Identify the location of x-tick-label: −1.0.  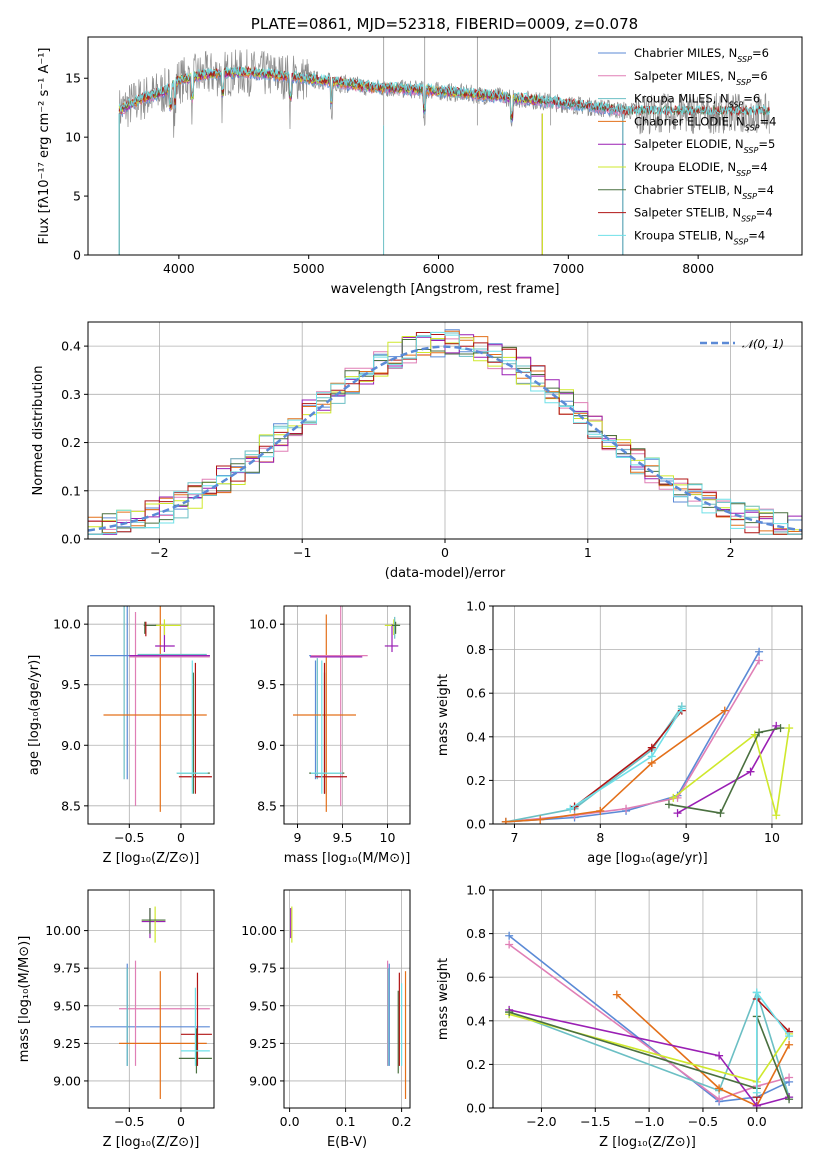
(649, 1121).